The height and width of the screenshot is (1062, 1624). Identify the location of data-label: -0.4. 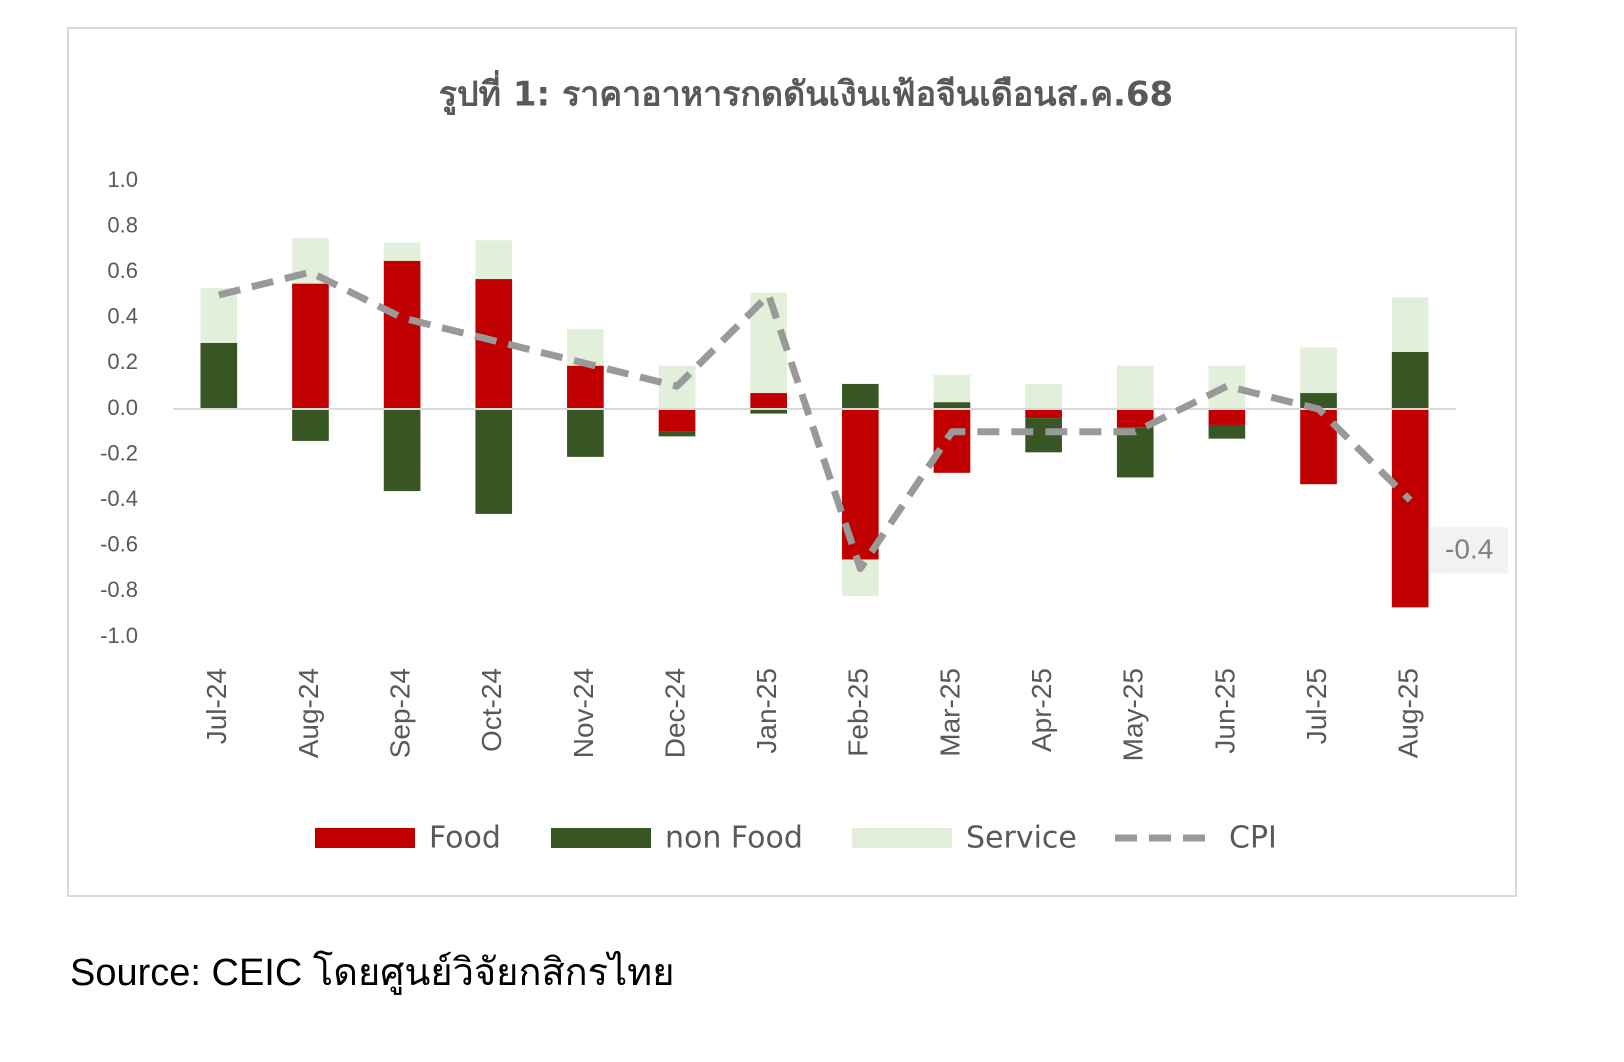
(1469, 549).